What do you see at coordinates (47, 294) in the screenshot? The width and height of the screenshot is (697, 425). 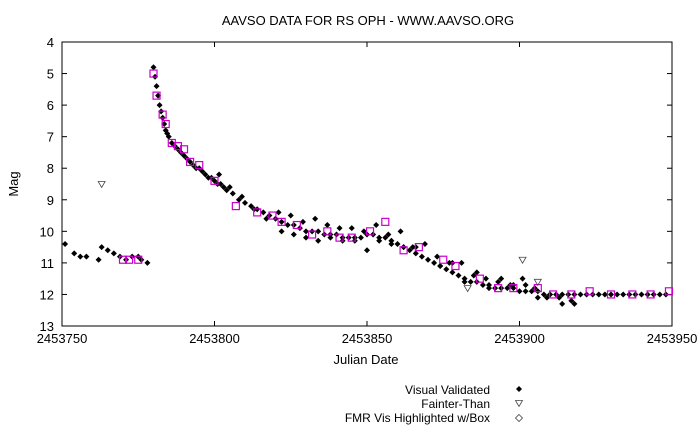 I see `y-tick-label: 12` at bounding box center [47, 294].